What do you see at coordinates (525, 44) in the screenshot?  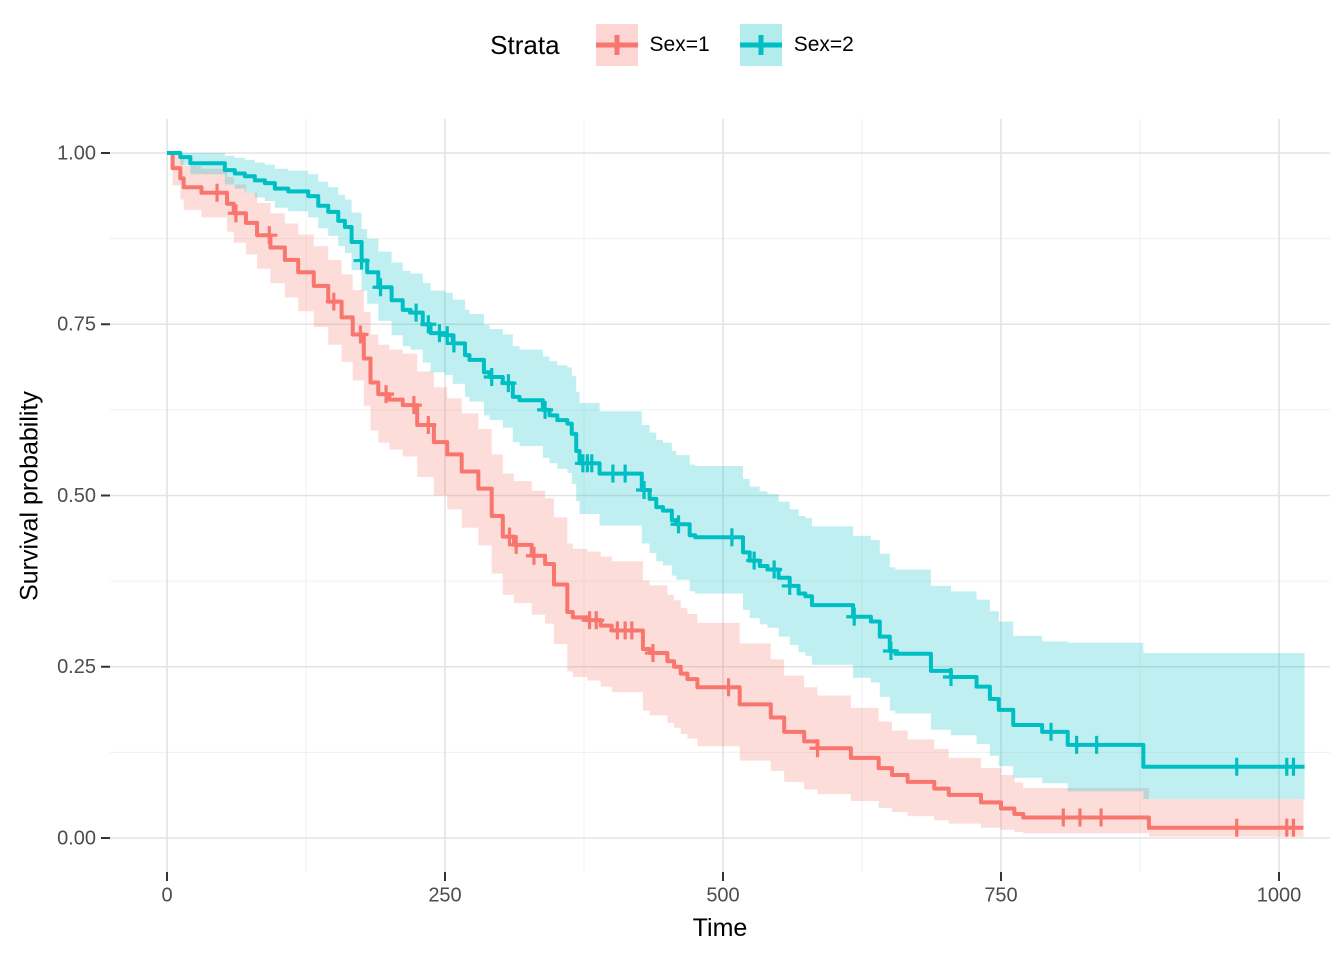 I see `legend-title: Strata` at bounding box center [525, 44].